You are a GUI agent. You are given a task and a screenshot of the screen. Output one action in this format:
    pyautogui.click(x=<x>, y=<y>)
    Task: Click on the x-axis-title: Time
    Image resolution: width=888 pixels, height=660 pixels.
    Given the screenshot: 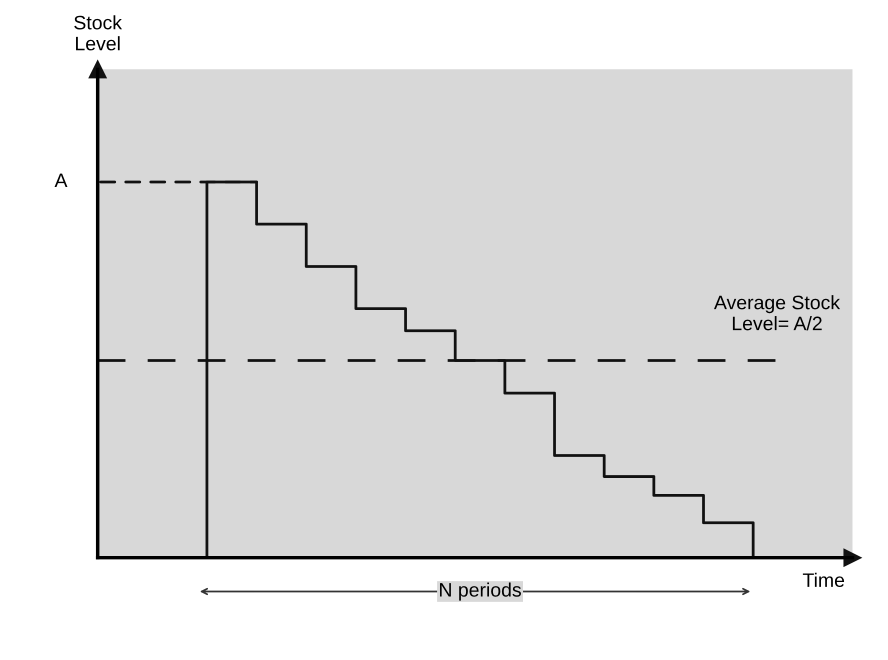 What is the action you would take?
    pyautogui.click(x=823, y=580)
    